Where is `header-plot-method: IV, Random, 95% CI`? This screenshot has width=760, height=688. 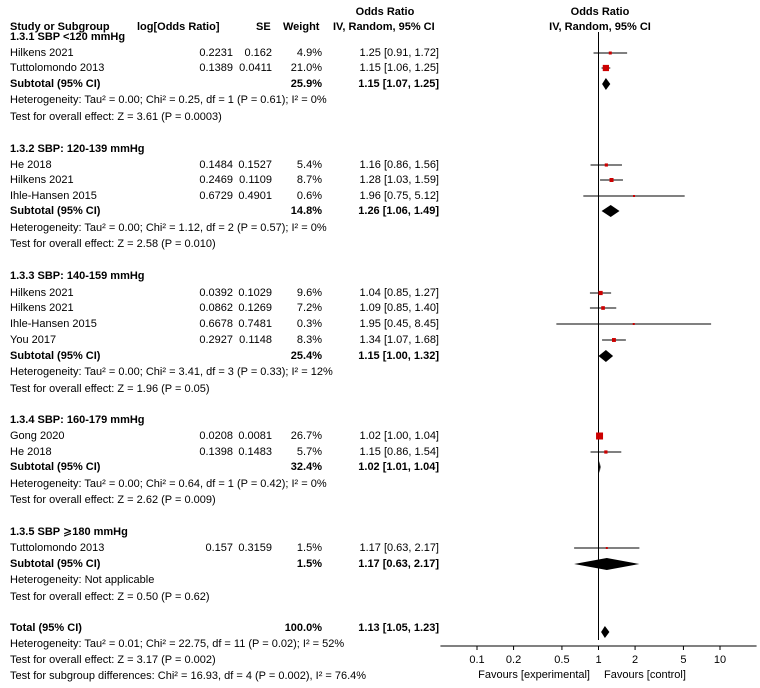 header-plot-method: IV, Random, 95% CI is located at coordinates (600, 27).